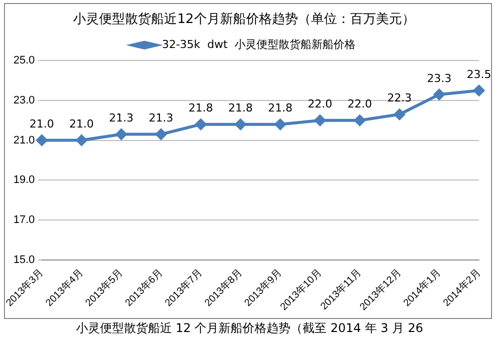  I want to click on y-tick-label: 19.0, so click(24, 180).